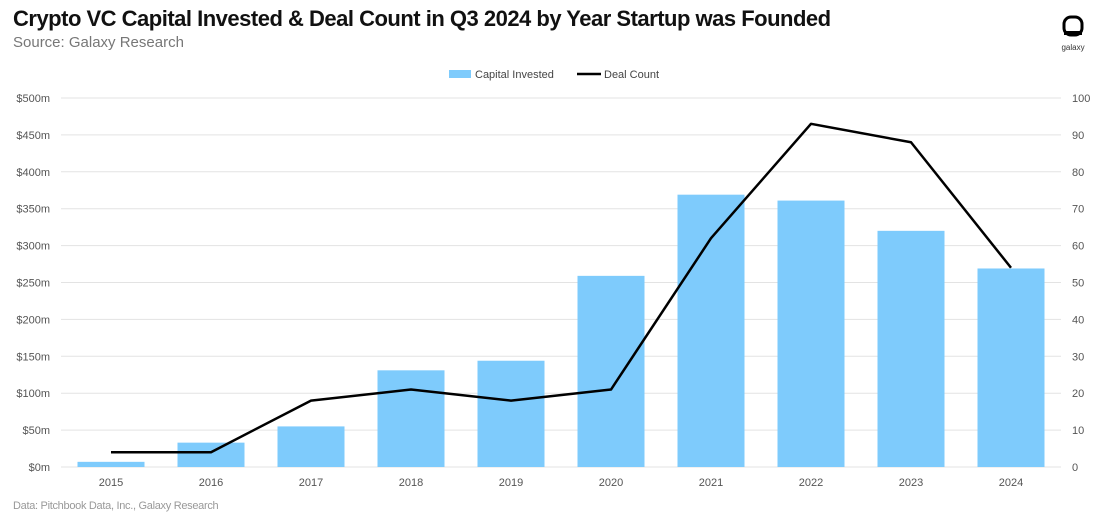 The image size is (1100, 518). I want to click on left-axis-tick-label: $100m, so click(33, 394).